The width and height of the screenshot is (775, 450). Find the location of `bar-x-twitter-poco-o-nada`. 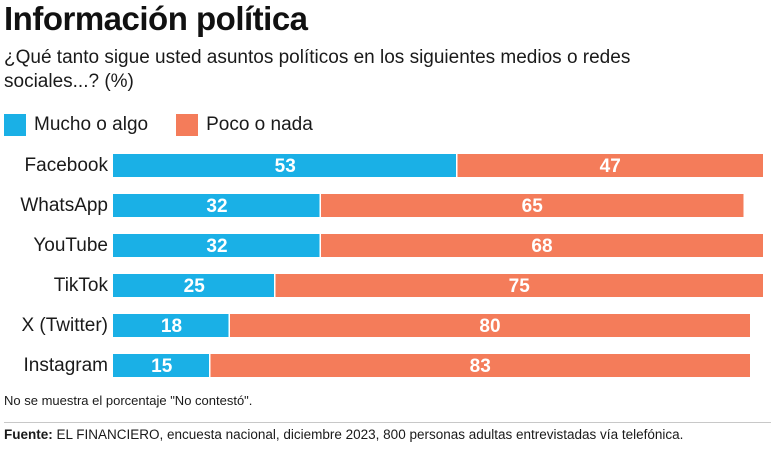

bar-x-twitter-poco-o-nada is located at coordinates (490, 325).